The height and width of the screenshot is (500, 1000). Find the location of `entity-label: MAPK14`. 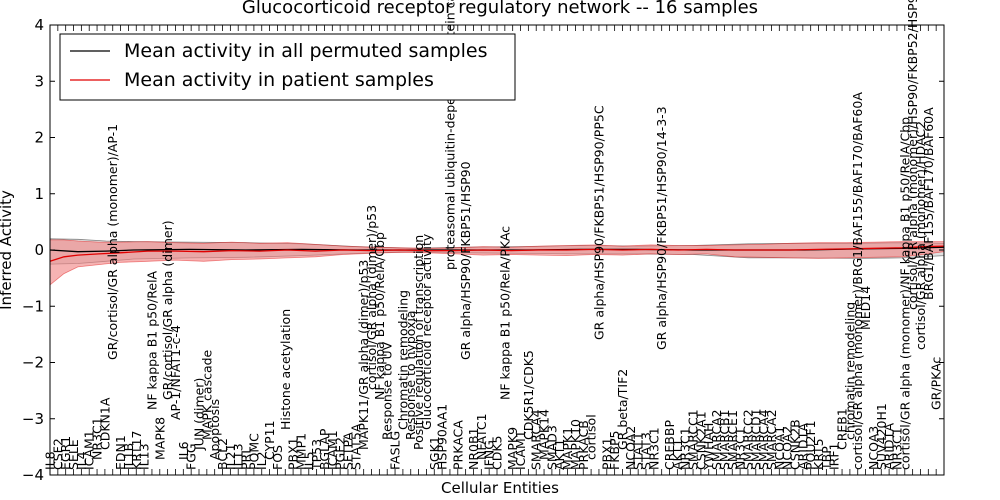

entity-label: MAPK14 is located at coordinates (544, 434).